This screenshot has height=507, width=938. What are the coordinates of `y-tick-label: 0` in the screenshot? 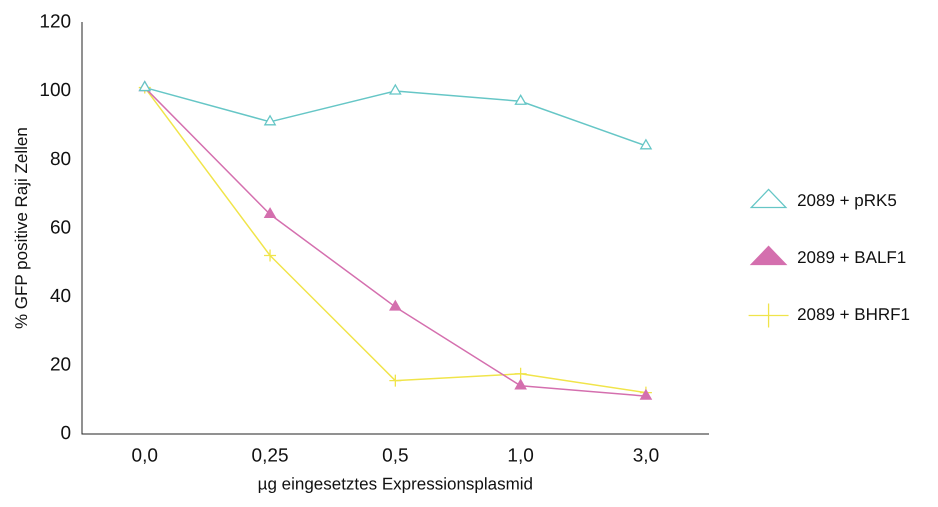 It's located at (66, 433).